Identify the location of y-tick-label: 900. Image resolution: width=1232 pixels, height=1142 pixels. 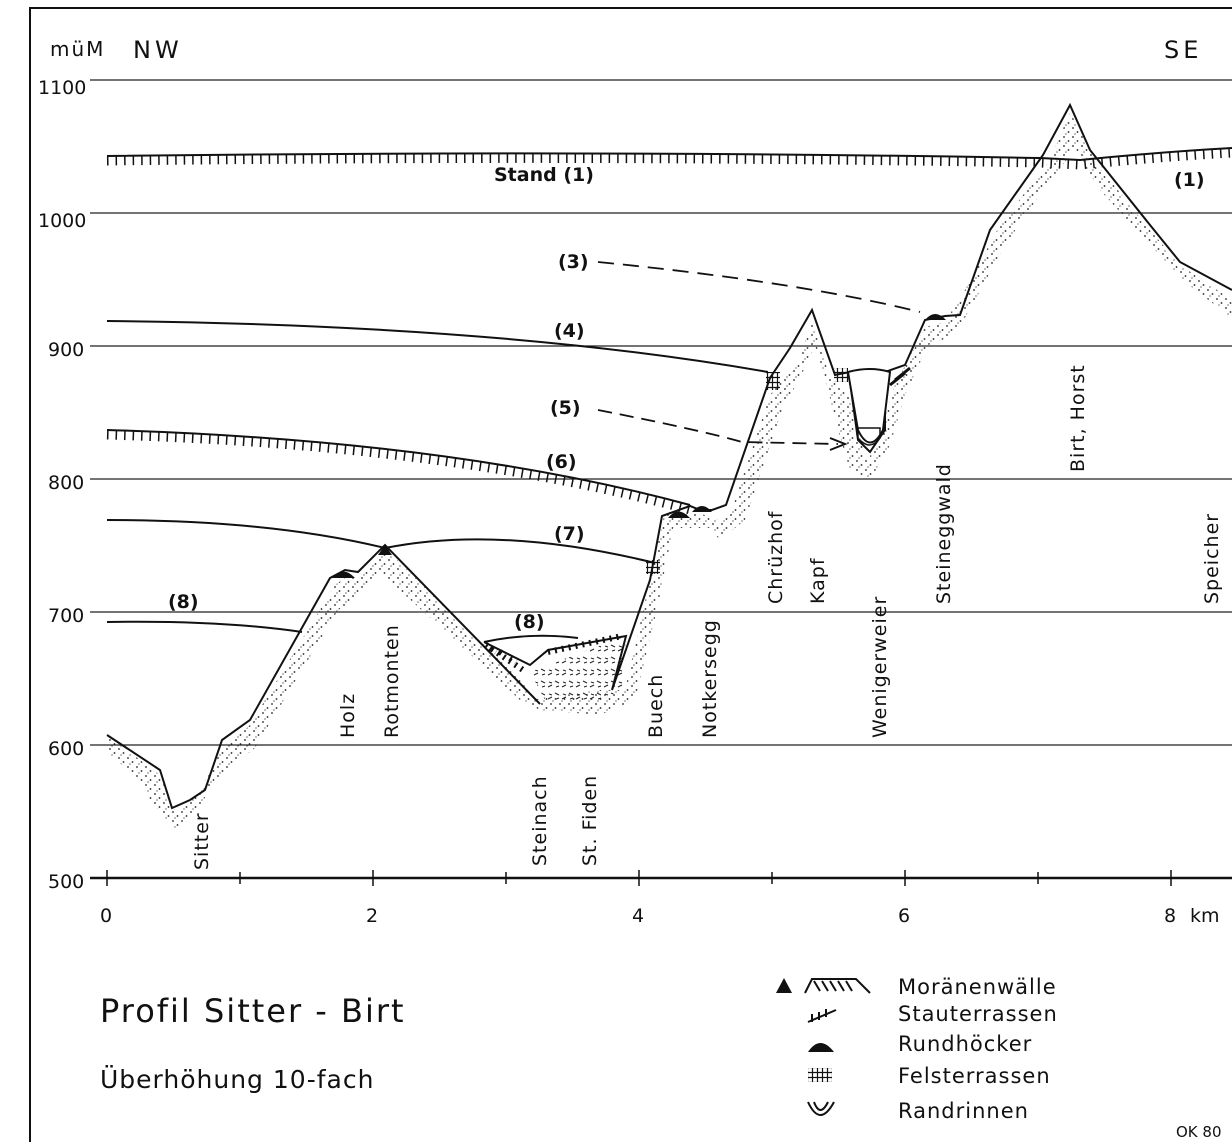
(66, 350).